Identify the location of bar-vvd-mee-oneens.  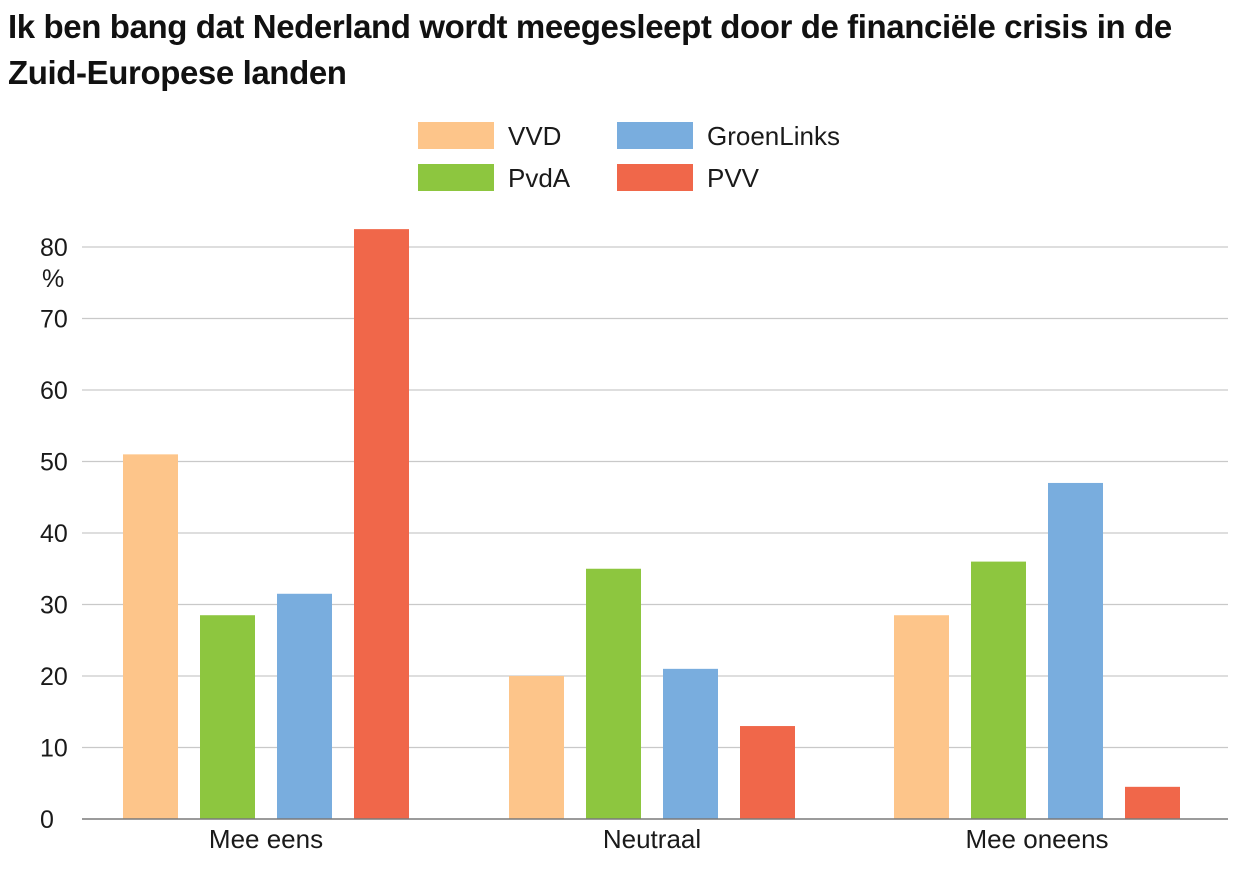
(921, 717).